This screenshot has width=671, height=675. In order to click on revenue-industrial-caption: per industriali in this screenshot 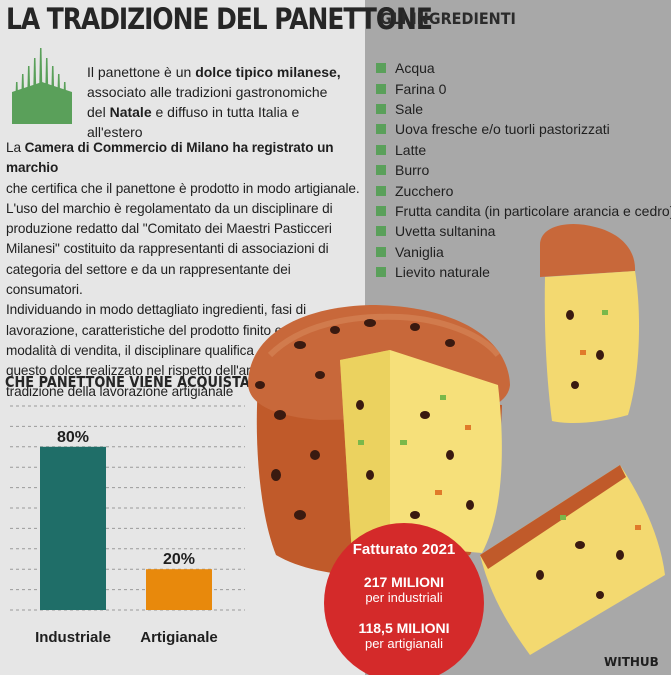, I will do `click(404, 597)`.